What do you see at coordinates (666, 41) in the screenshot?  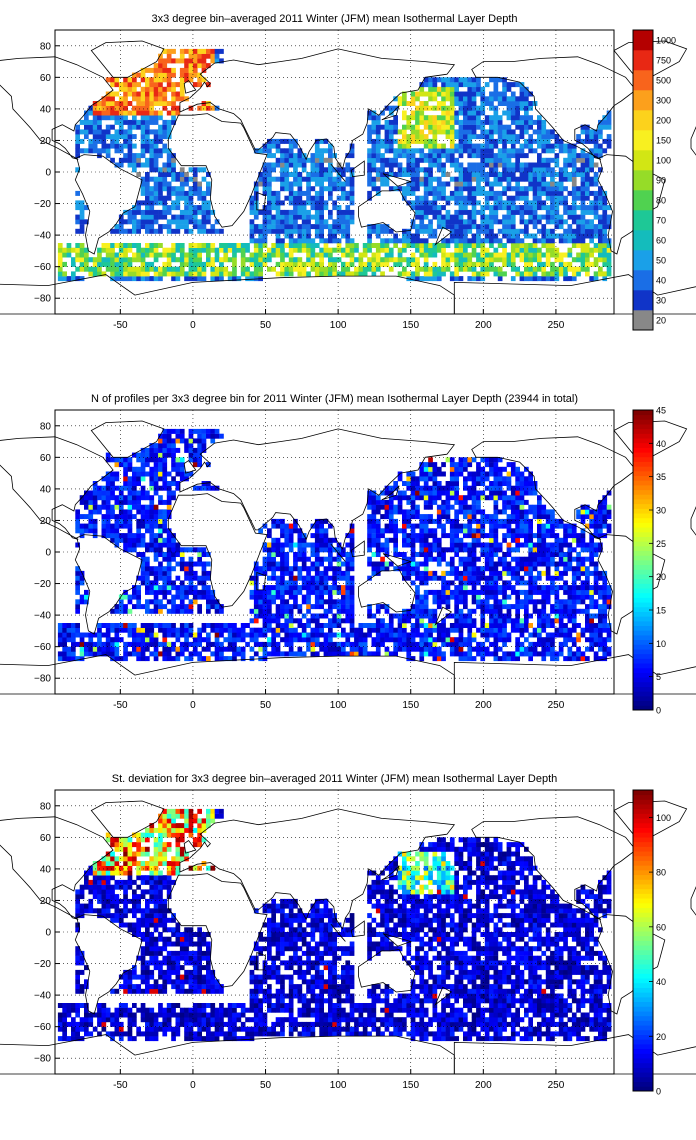 I see `colorbar-label: 1000` at bounding box center [666, 41].